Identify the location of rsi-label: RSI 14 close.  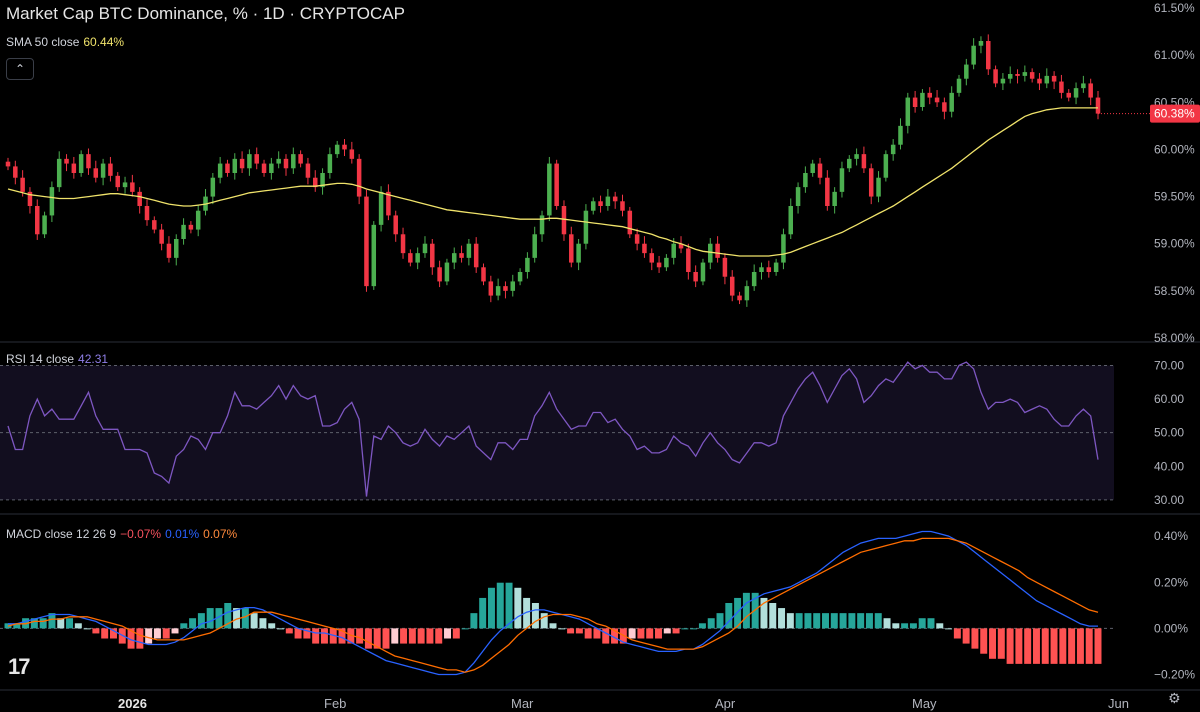
(40, 359).